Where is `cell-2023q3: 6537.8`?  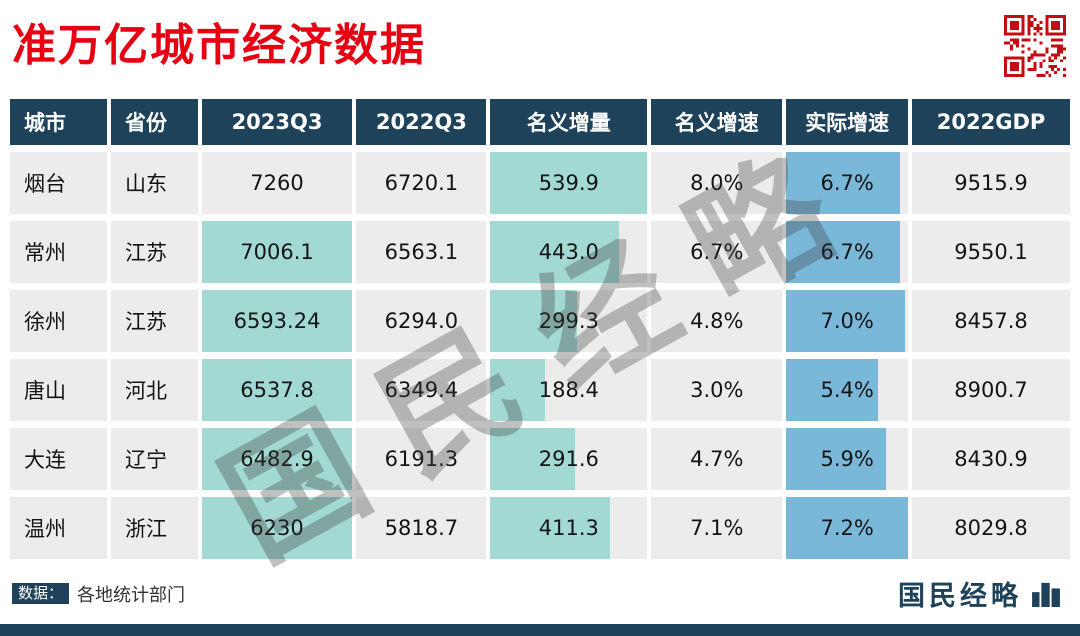
cell-2023q3: 6537.8 is located at coordinates (277, 390).